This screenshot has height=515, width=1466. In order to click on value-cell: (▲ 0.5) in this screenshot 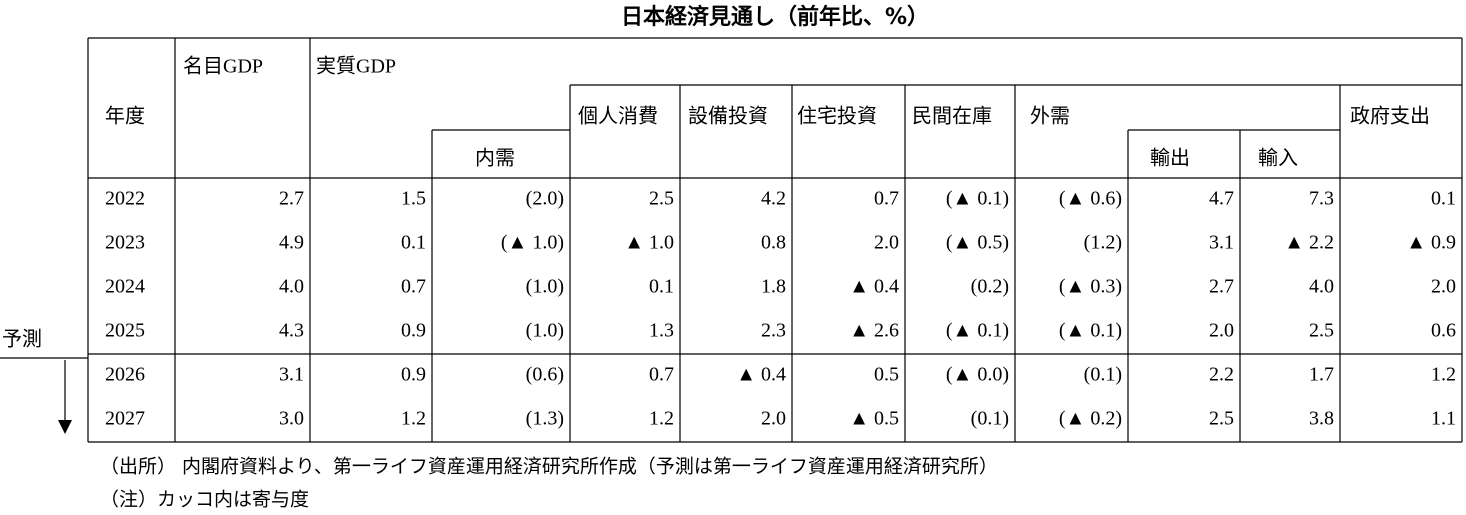, I will do `click(977, 243)`.